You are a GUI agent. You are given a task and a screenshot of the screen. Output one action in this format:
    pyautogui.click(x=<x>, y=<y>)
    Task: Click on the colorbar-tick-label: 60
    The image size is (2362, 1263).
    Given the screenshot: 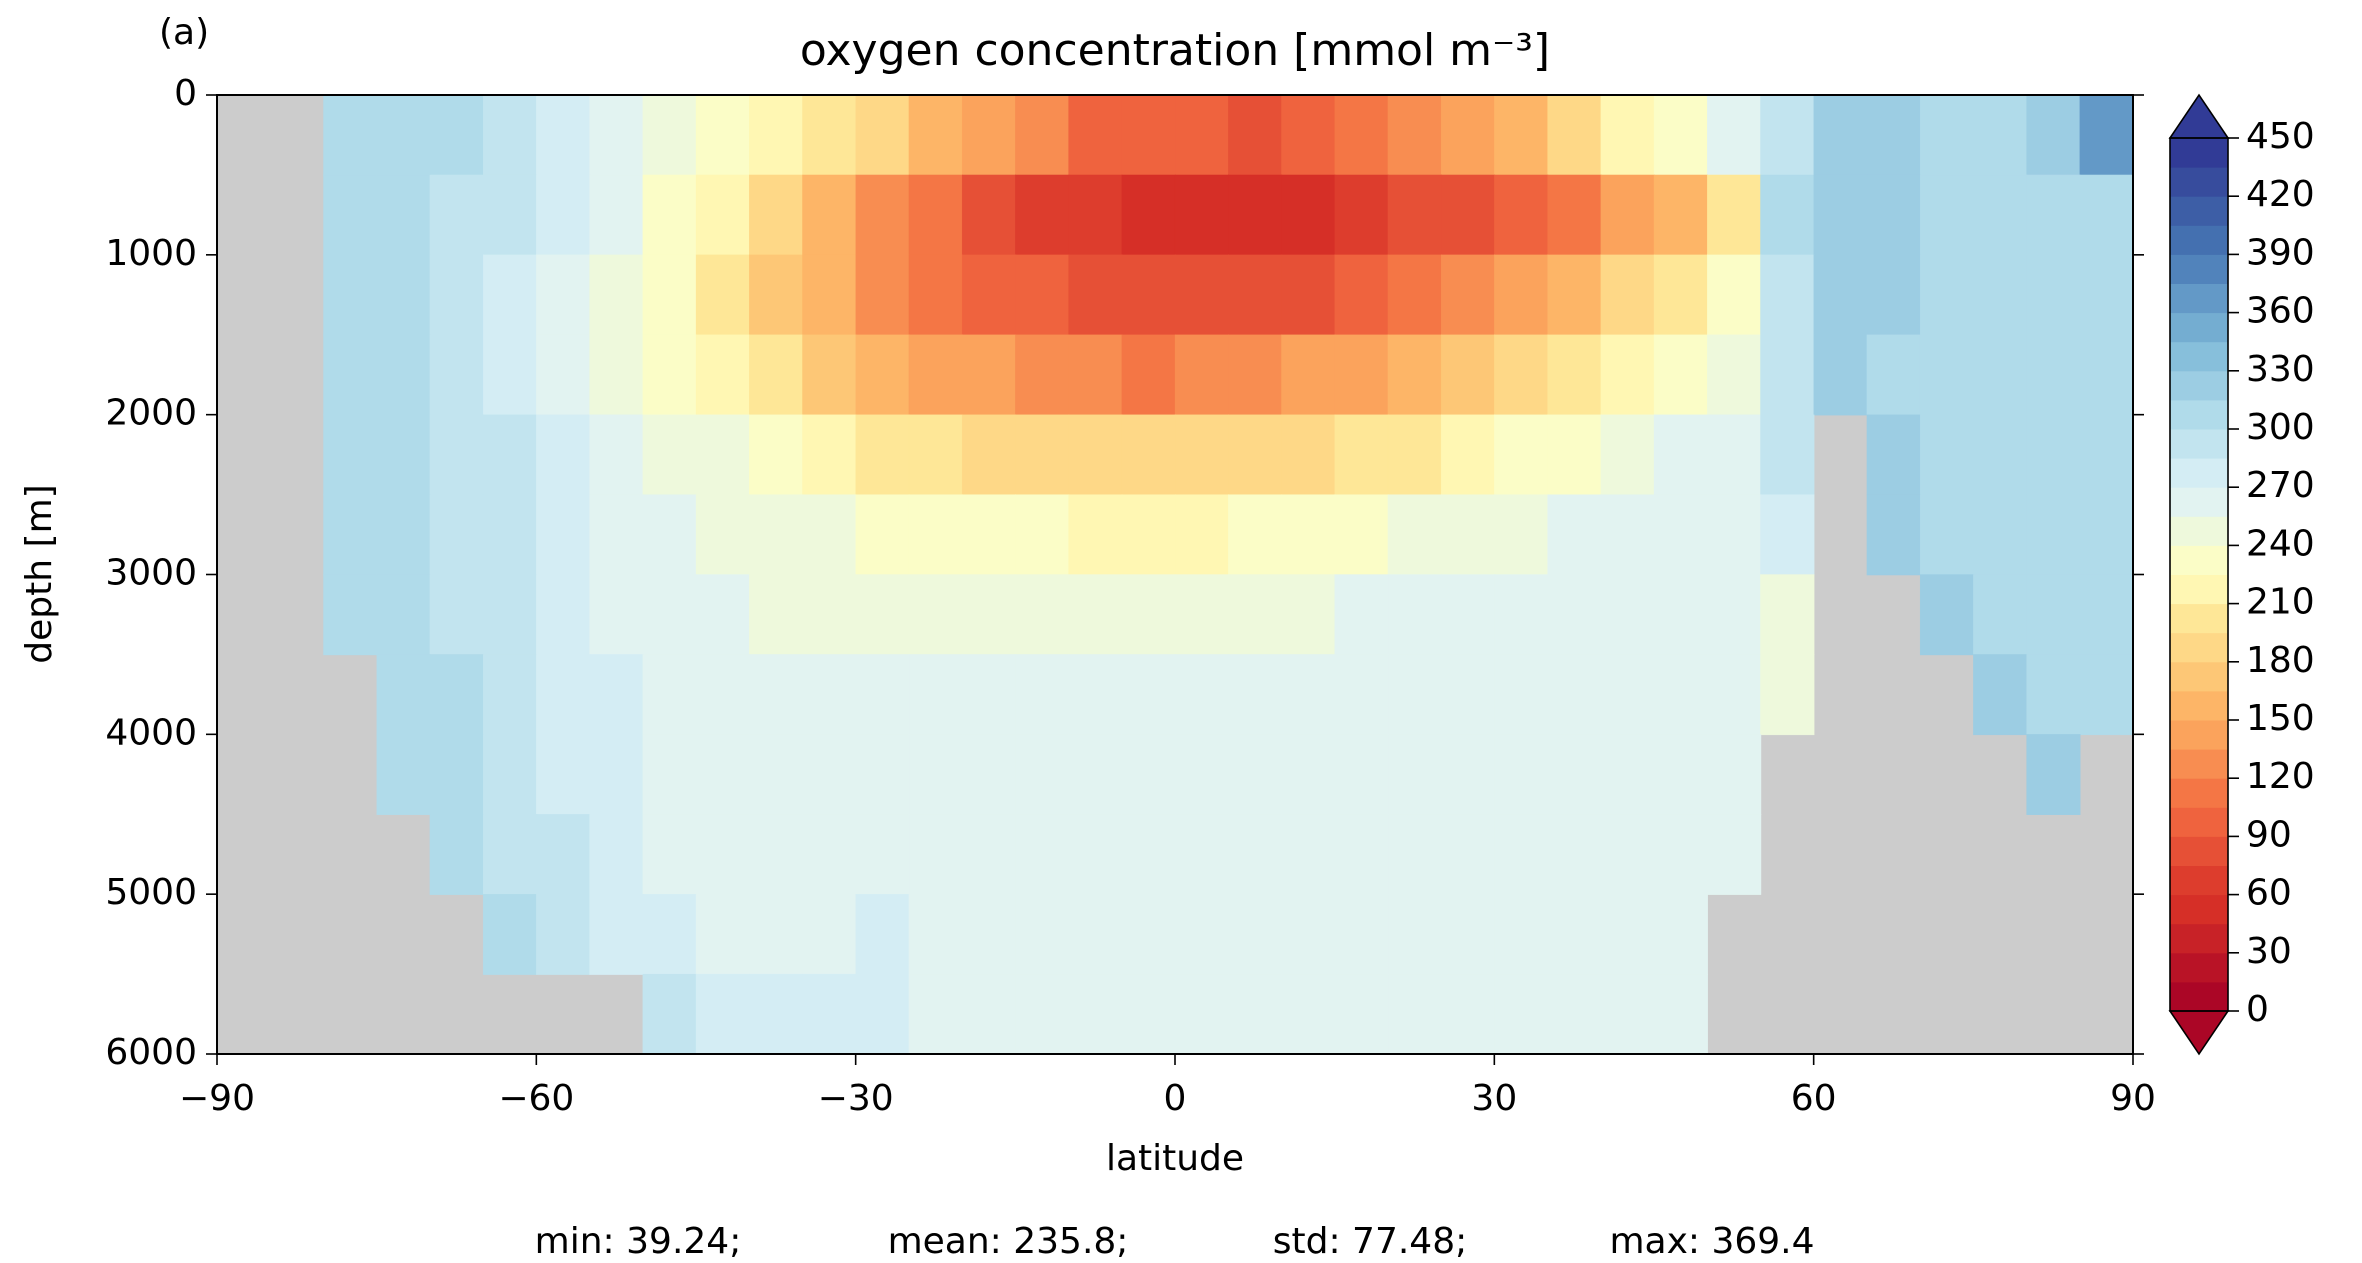 What is the action you would take?
    pyautogui.click(x=2269, y=893)
    